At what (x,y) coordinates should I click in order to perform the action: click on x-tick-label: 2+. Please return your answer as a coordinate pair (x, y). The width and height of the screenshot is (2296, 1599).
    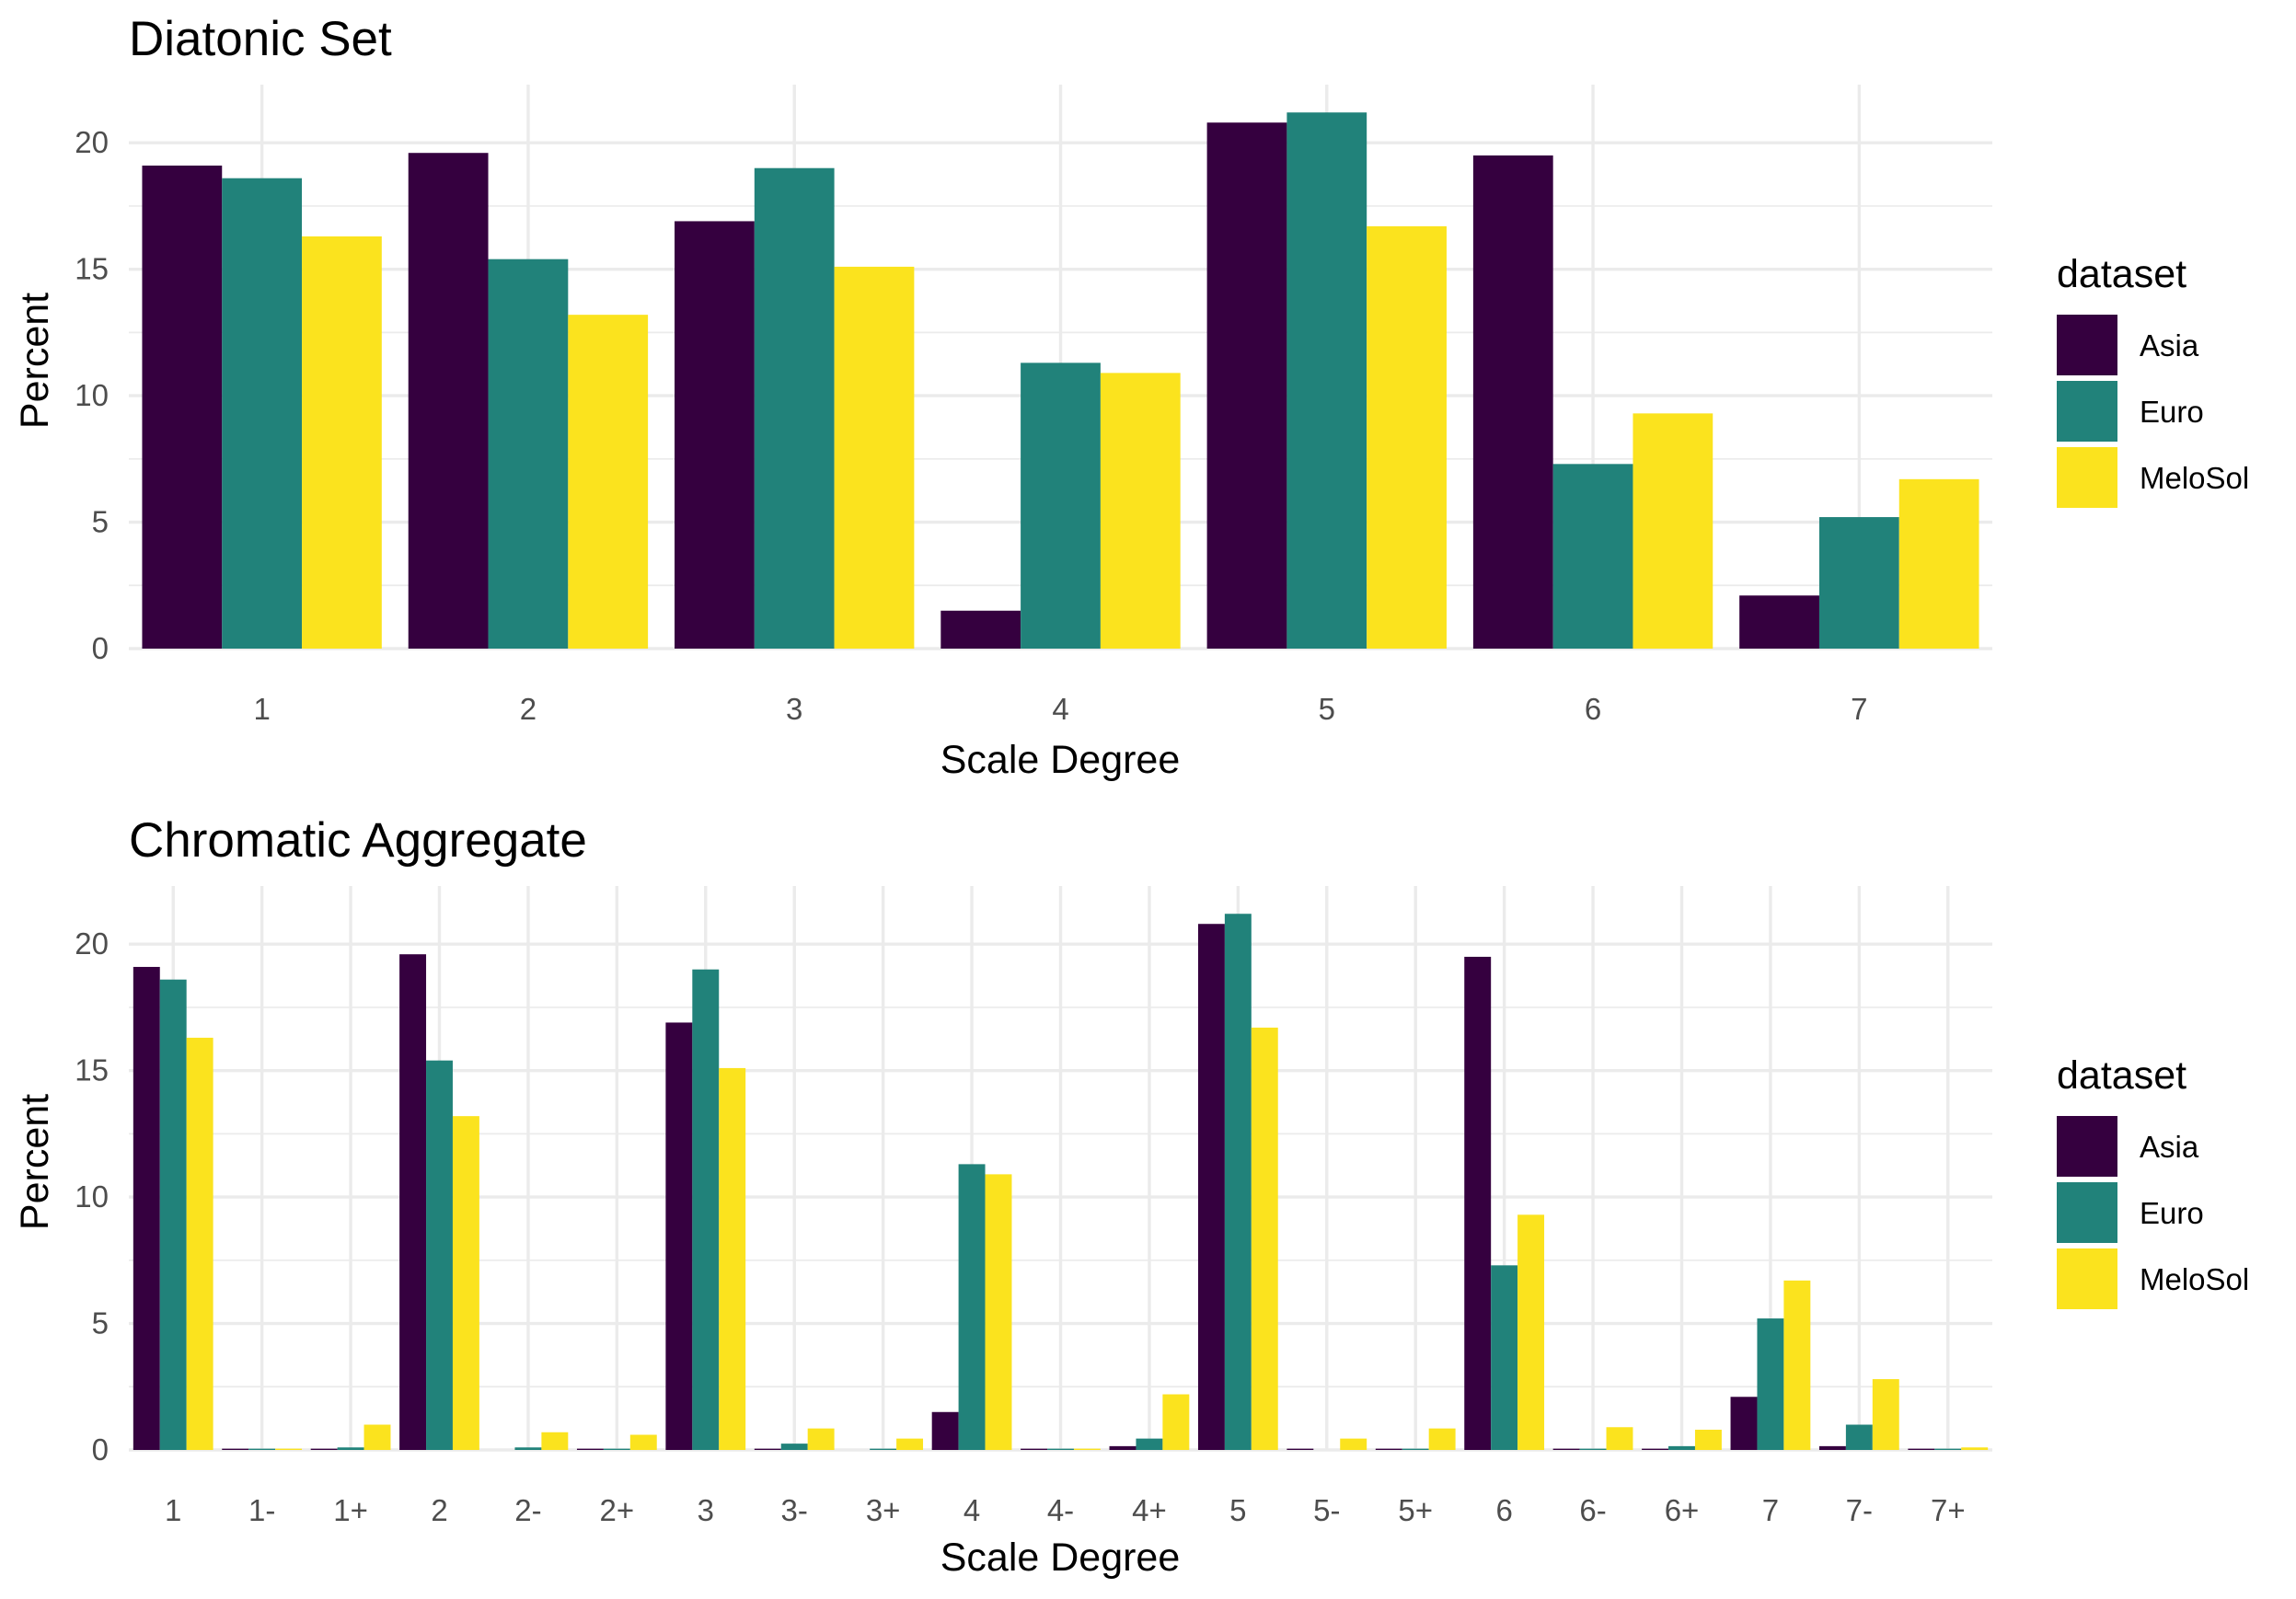
    Looking at the image, I should click on (618, 1510).